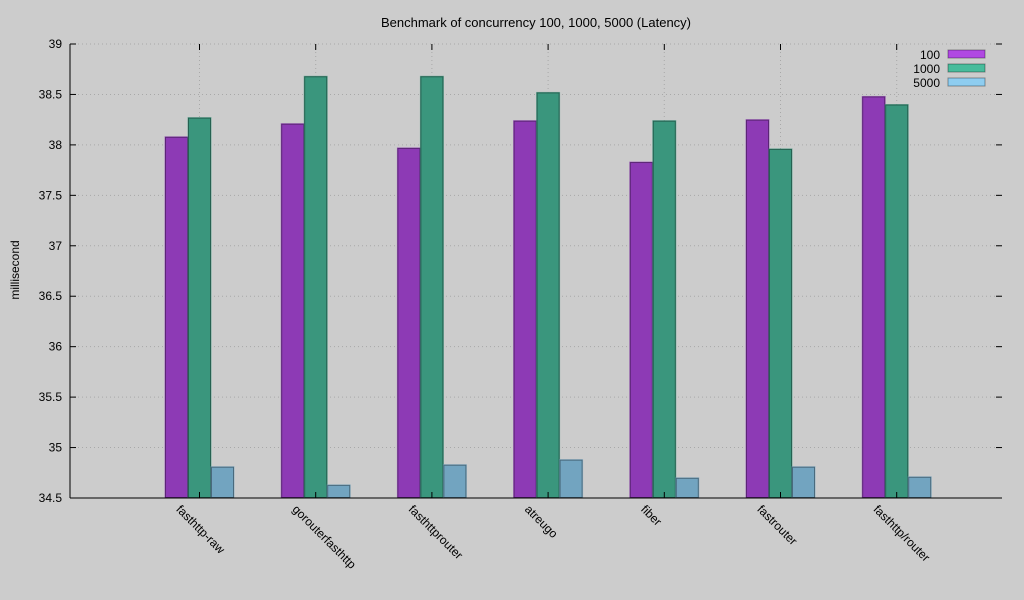  Describe the element at coordinates (292, 311) in the screenshot. I see `bar-series-100-gorouterfasthttp` at that location.